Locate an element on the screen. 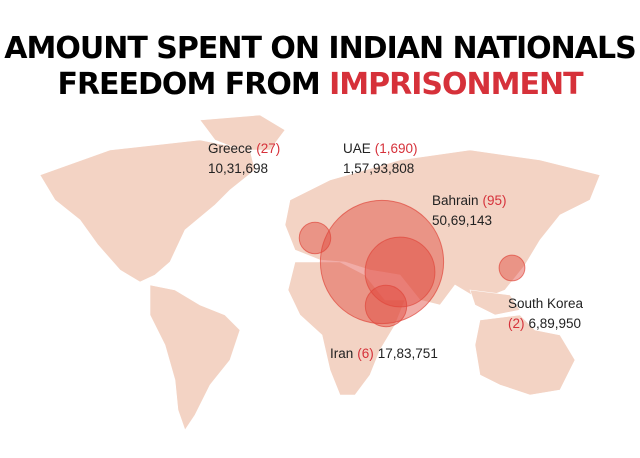 Image resolution: width=640 pixels, height=458 pixels. bubbles is located at coordinates (412, 263).